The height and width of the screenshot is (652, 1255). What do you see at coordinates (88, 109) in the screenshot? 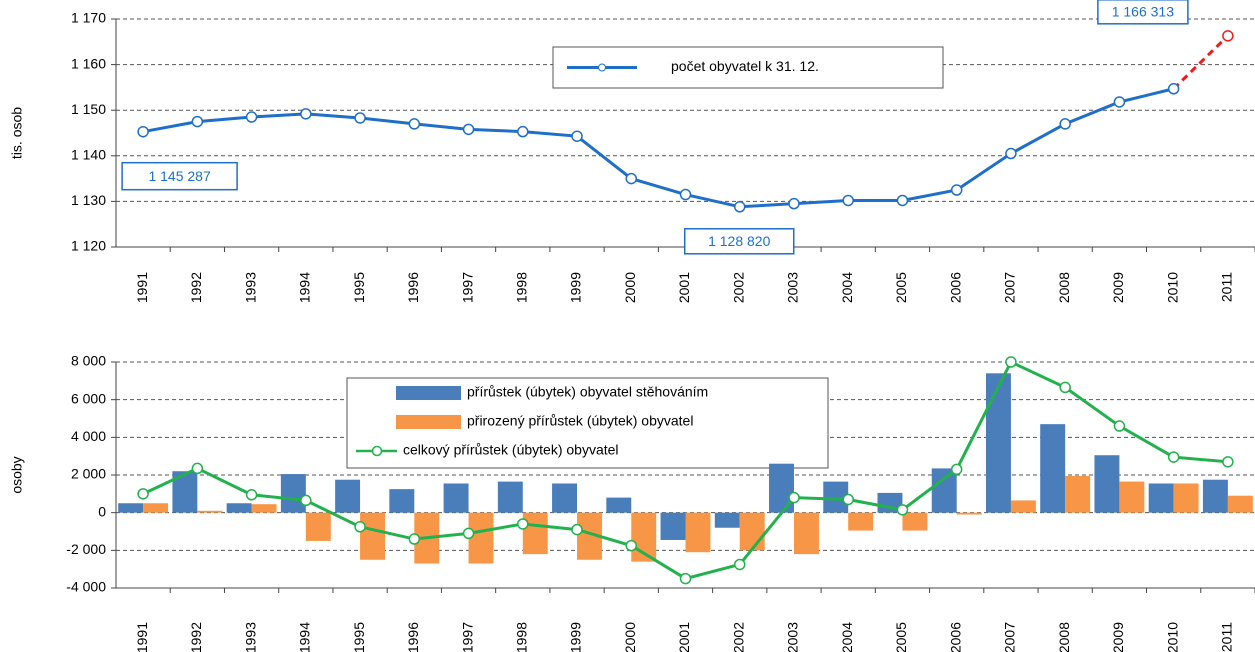
I see `y-tick-label: 1 150` at bounding box center [88, 109].